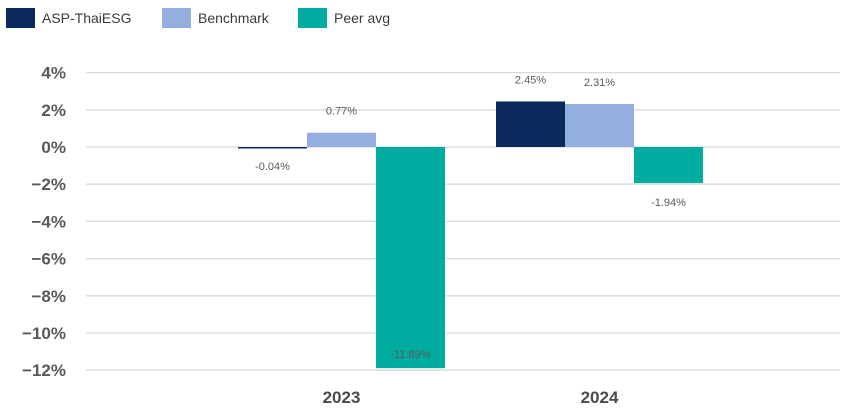 The image size is (852, 409). Describe the element at coordinates (49, 221) in the screenshot. I see `y-tick-label-4: −4%` at that location.